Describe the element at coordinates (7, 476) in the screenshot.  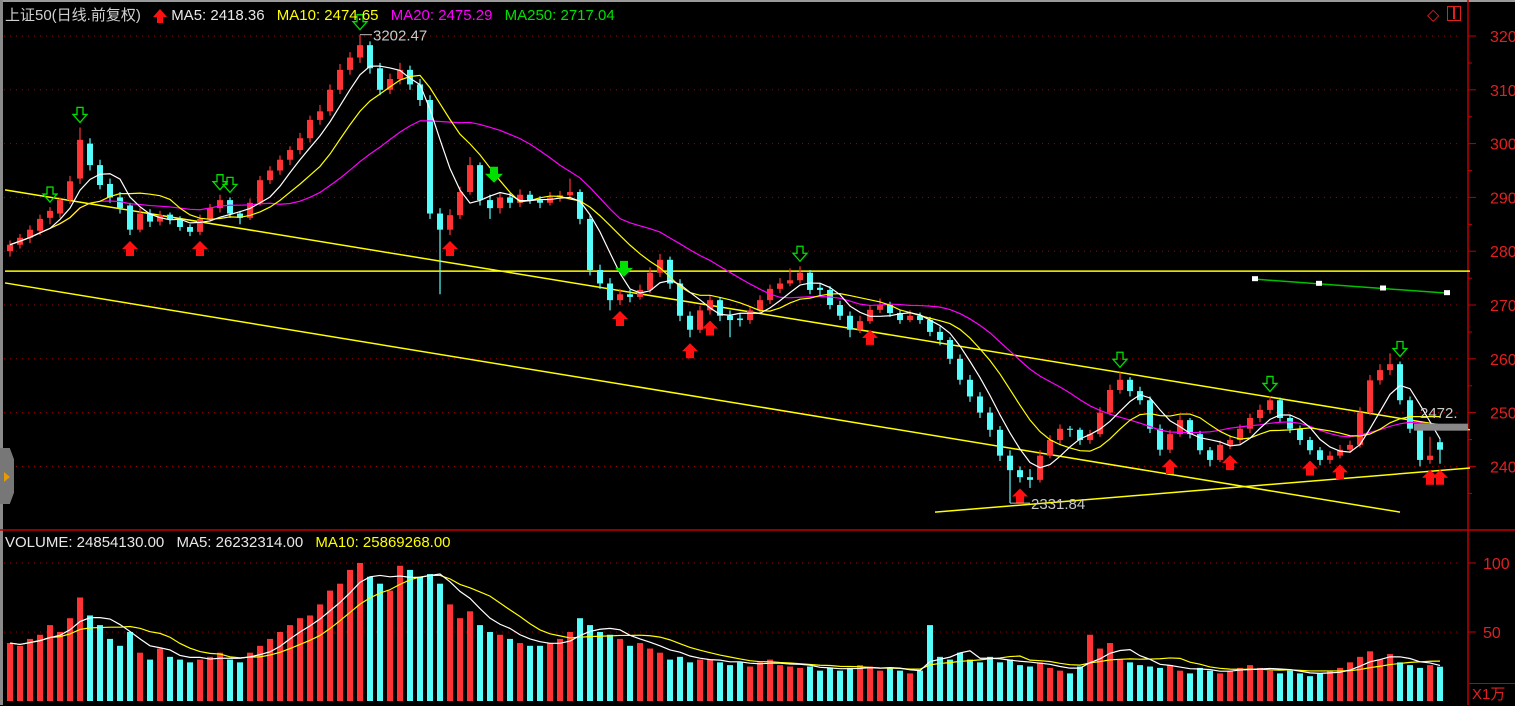
I see `sidebar-expand-handle` at that location.